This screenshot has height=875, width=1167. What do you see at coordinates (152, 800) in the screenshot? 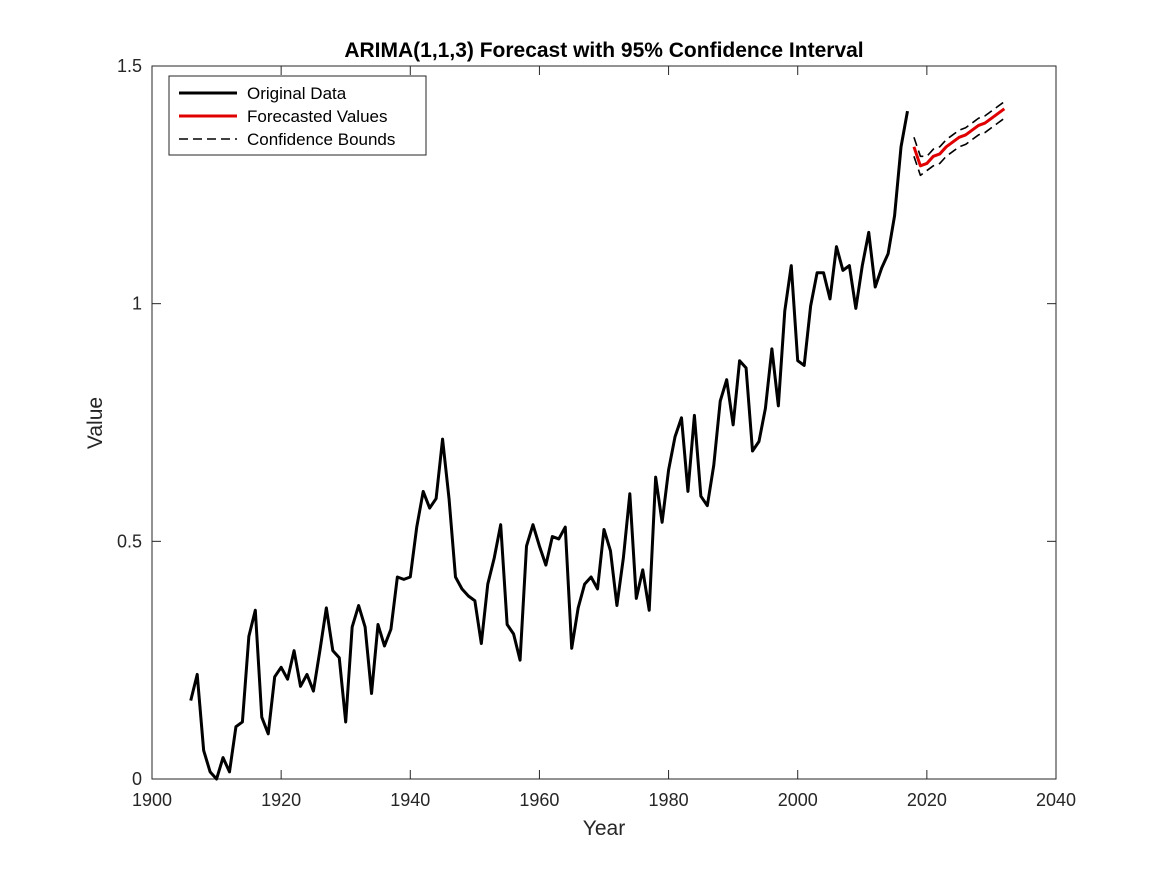
I see `x-tick-label: 1900` at bounding box center [152, 800].